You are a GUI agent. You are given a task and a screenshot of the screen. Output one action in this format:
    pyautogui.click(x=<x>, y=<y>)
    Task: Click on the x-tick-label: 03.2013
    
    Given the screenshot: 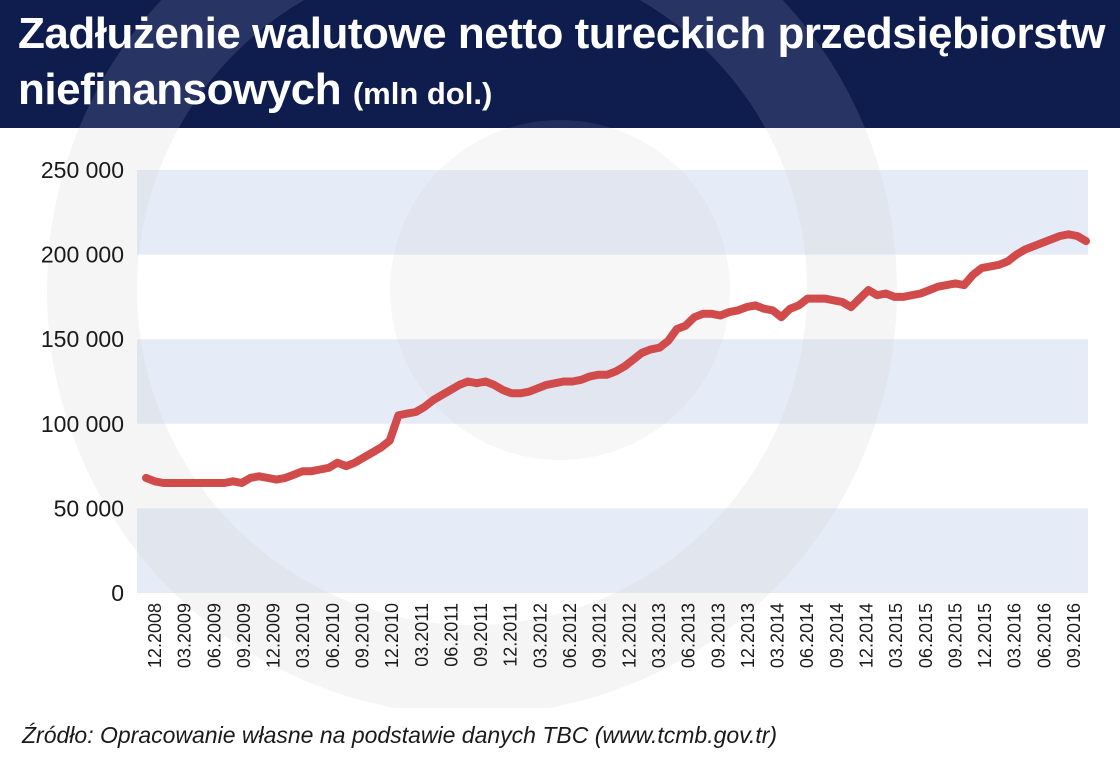 What is the action you would take?
    pyautogui.click(x=659, y=635)
    